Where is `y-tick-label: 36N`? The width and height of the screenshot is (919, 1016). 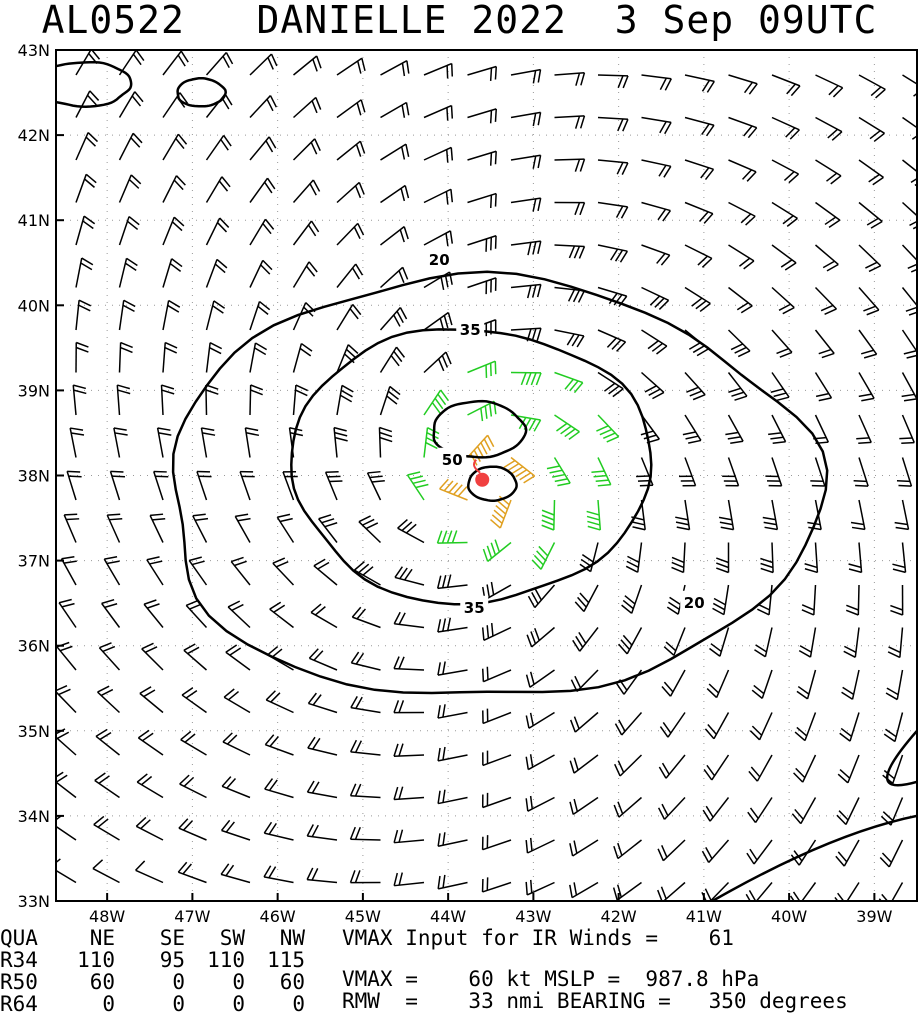
y-tick-label: 36N is located at coordinates (34, 646).